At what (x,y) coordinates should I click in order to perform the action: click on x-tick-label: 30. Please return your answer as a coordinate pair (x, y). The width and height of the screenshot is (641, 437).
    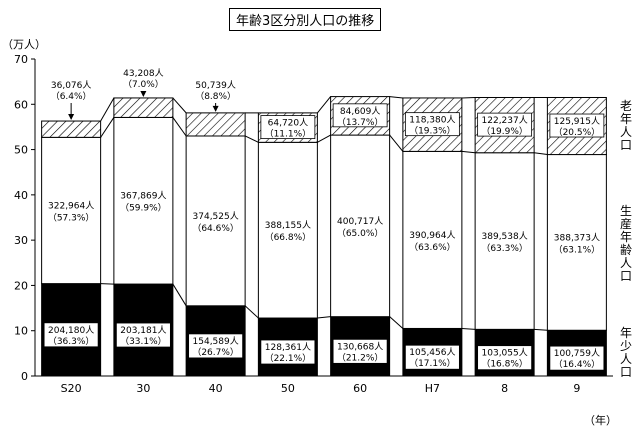
    Looking at the image, I should click on (143, 388).